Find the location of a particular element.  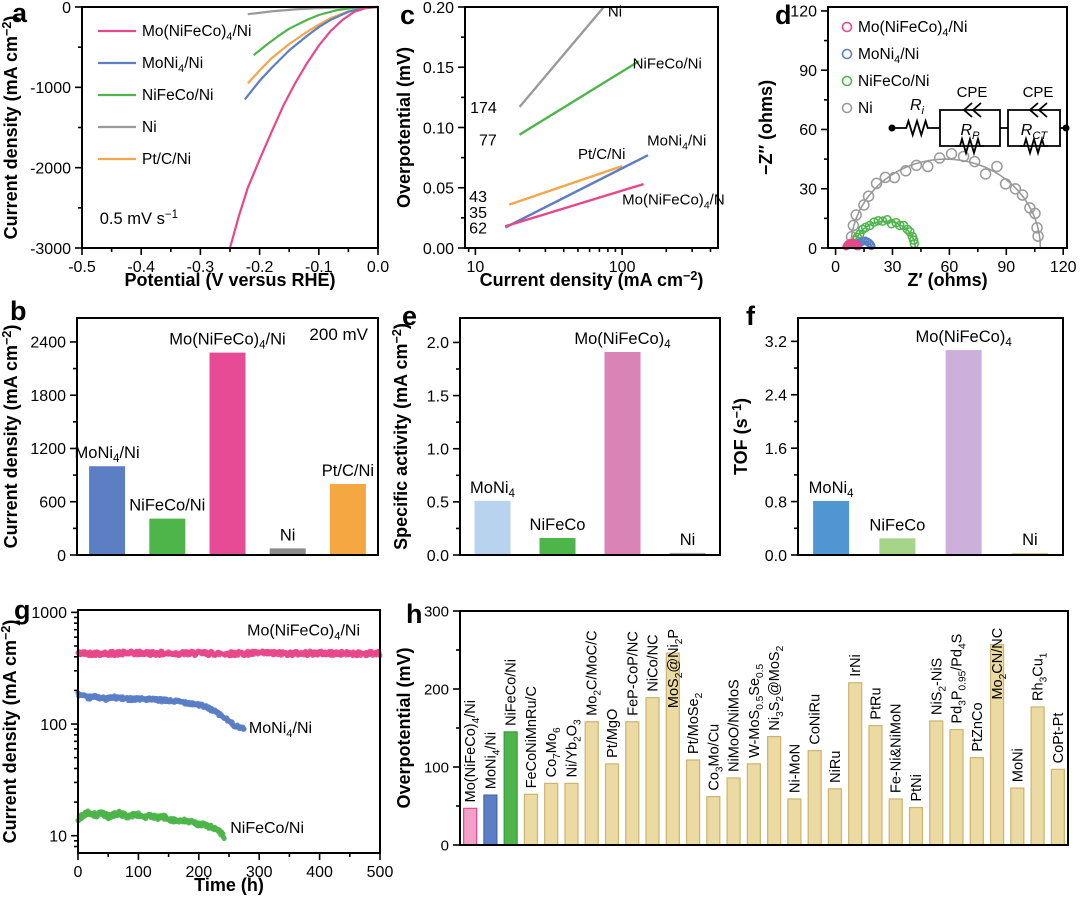

svg-text: 0.00 is located at coordinates (438, 249).